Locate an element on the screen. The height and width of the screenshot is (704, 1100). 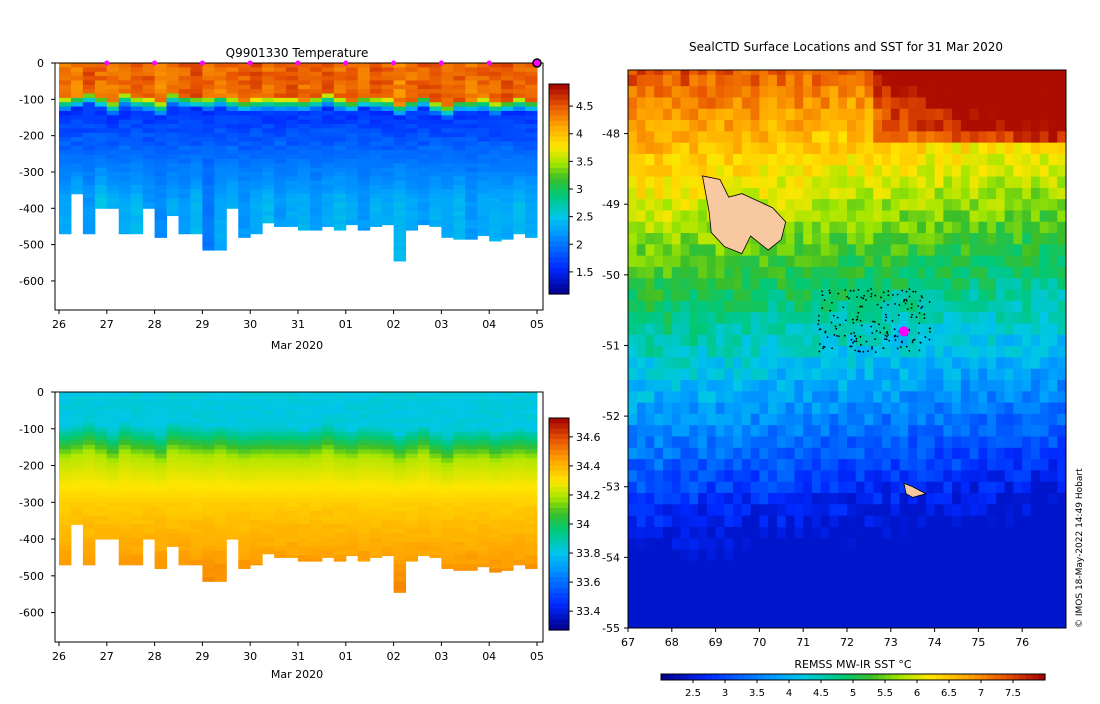
temperature-colorbar: 1.522.533.544.5 is located at coordinates (571, 189).